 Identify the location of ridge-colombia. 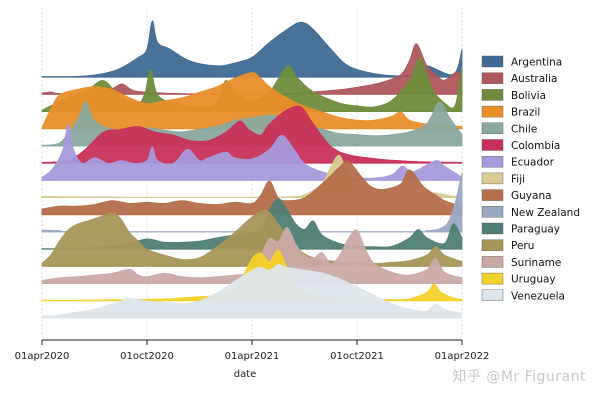
(252, 134).